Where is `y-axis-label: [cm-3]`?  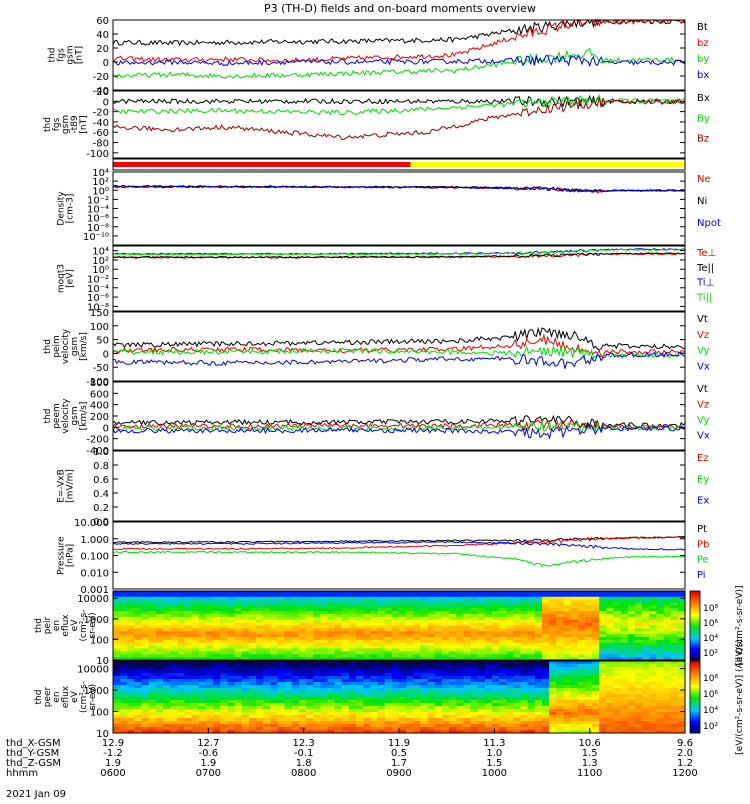
y-axis-label: [cm-3] is located at coordinates (71, 209).